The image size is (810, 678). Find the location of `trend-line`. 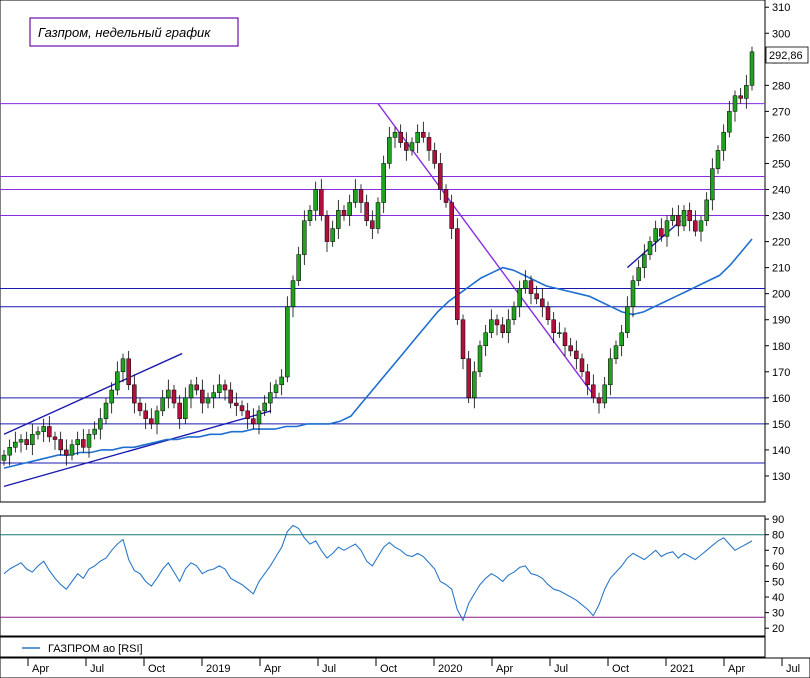

trend-line is located at coordinates (485, 248).